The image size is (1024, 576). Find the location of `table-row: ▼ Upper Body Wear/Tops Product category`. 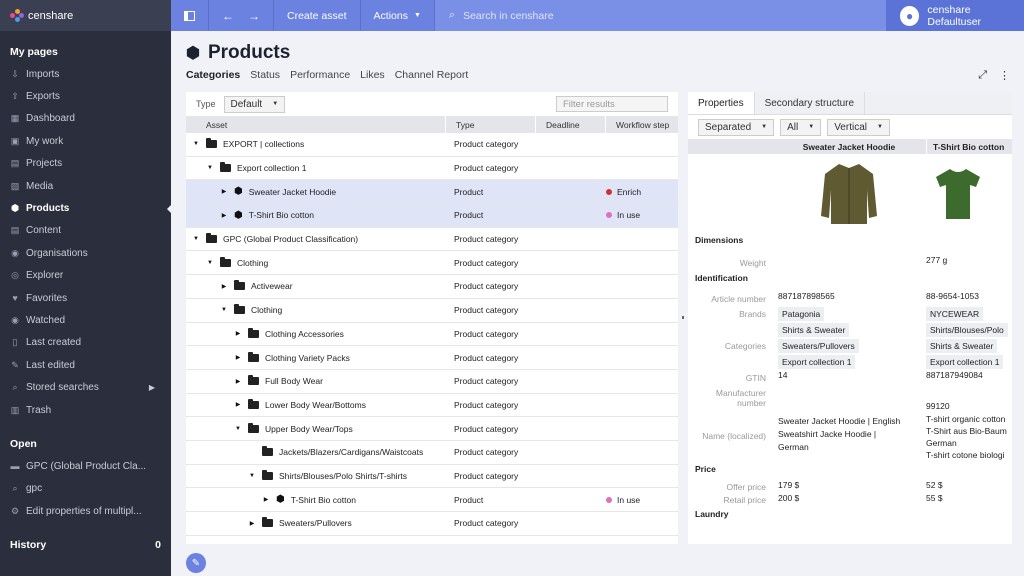

table-row: ▼ Upper Body Wear/Tops Product category is located at coordinates (432, 429).